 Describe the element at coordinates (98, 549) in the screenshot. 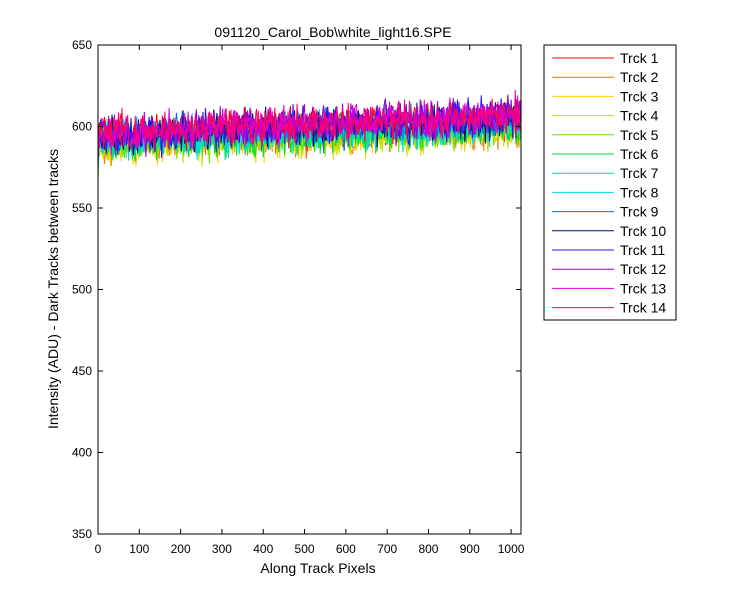

I see `x-tick-label: 0` at that location.